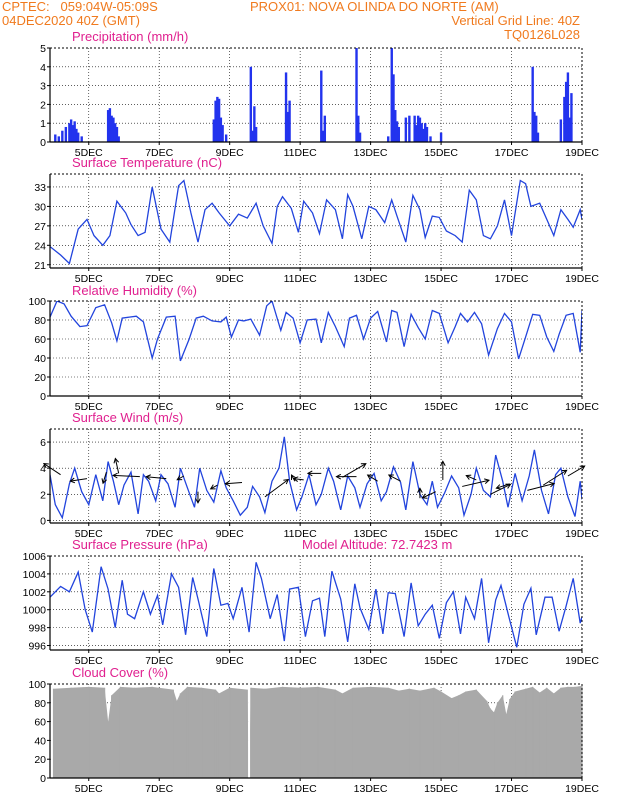 The height and width of the screenshot is (800, 618). What do you see at coordinates (147, 162) in the screenshot?
I see `panel-title: Surface Temperature (nC)` at bounding box center [147, 162].